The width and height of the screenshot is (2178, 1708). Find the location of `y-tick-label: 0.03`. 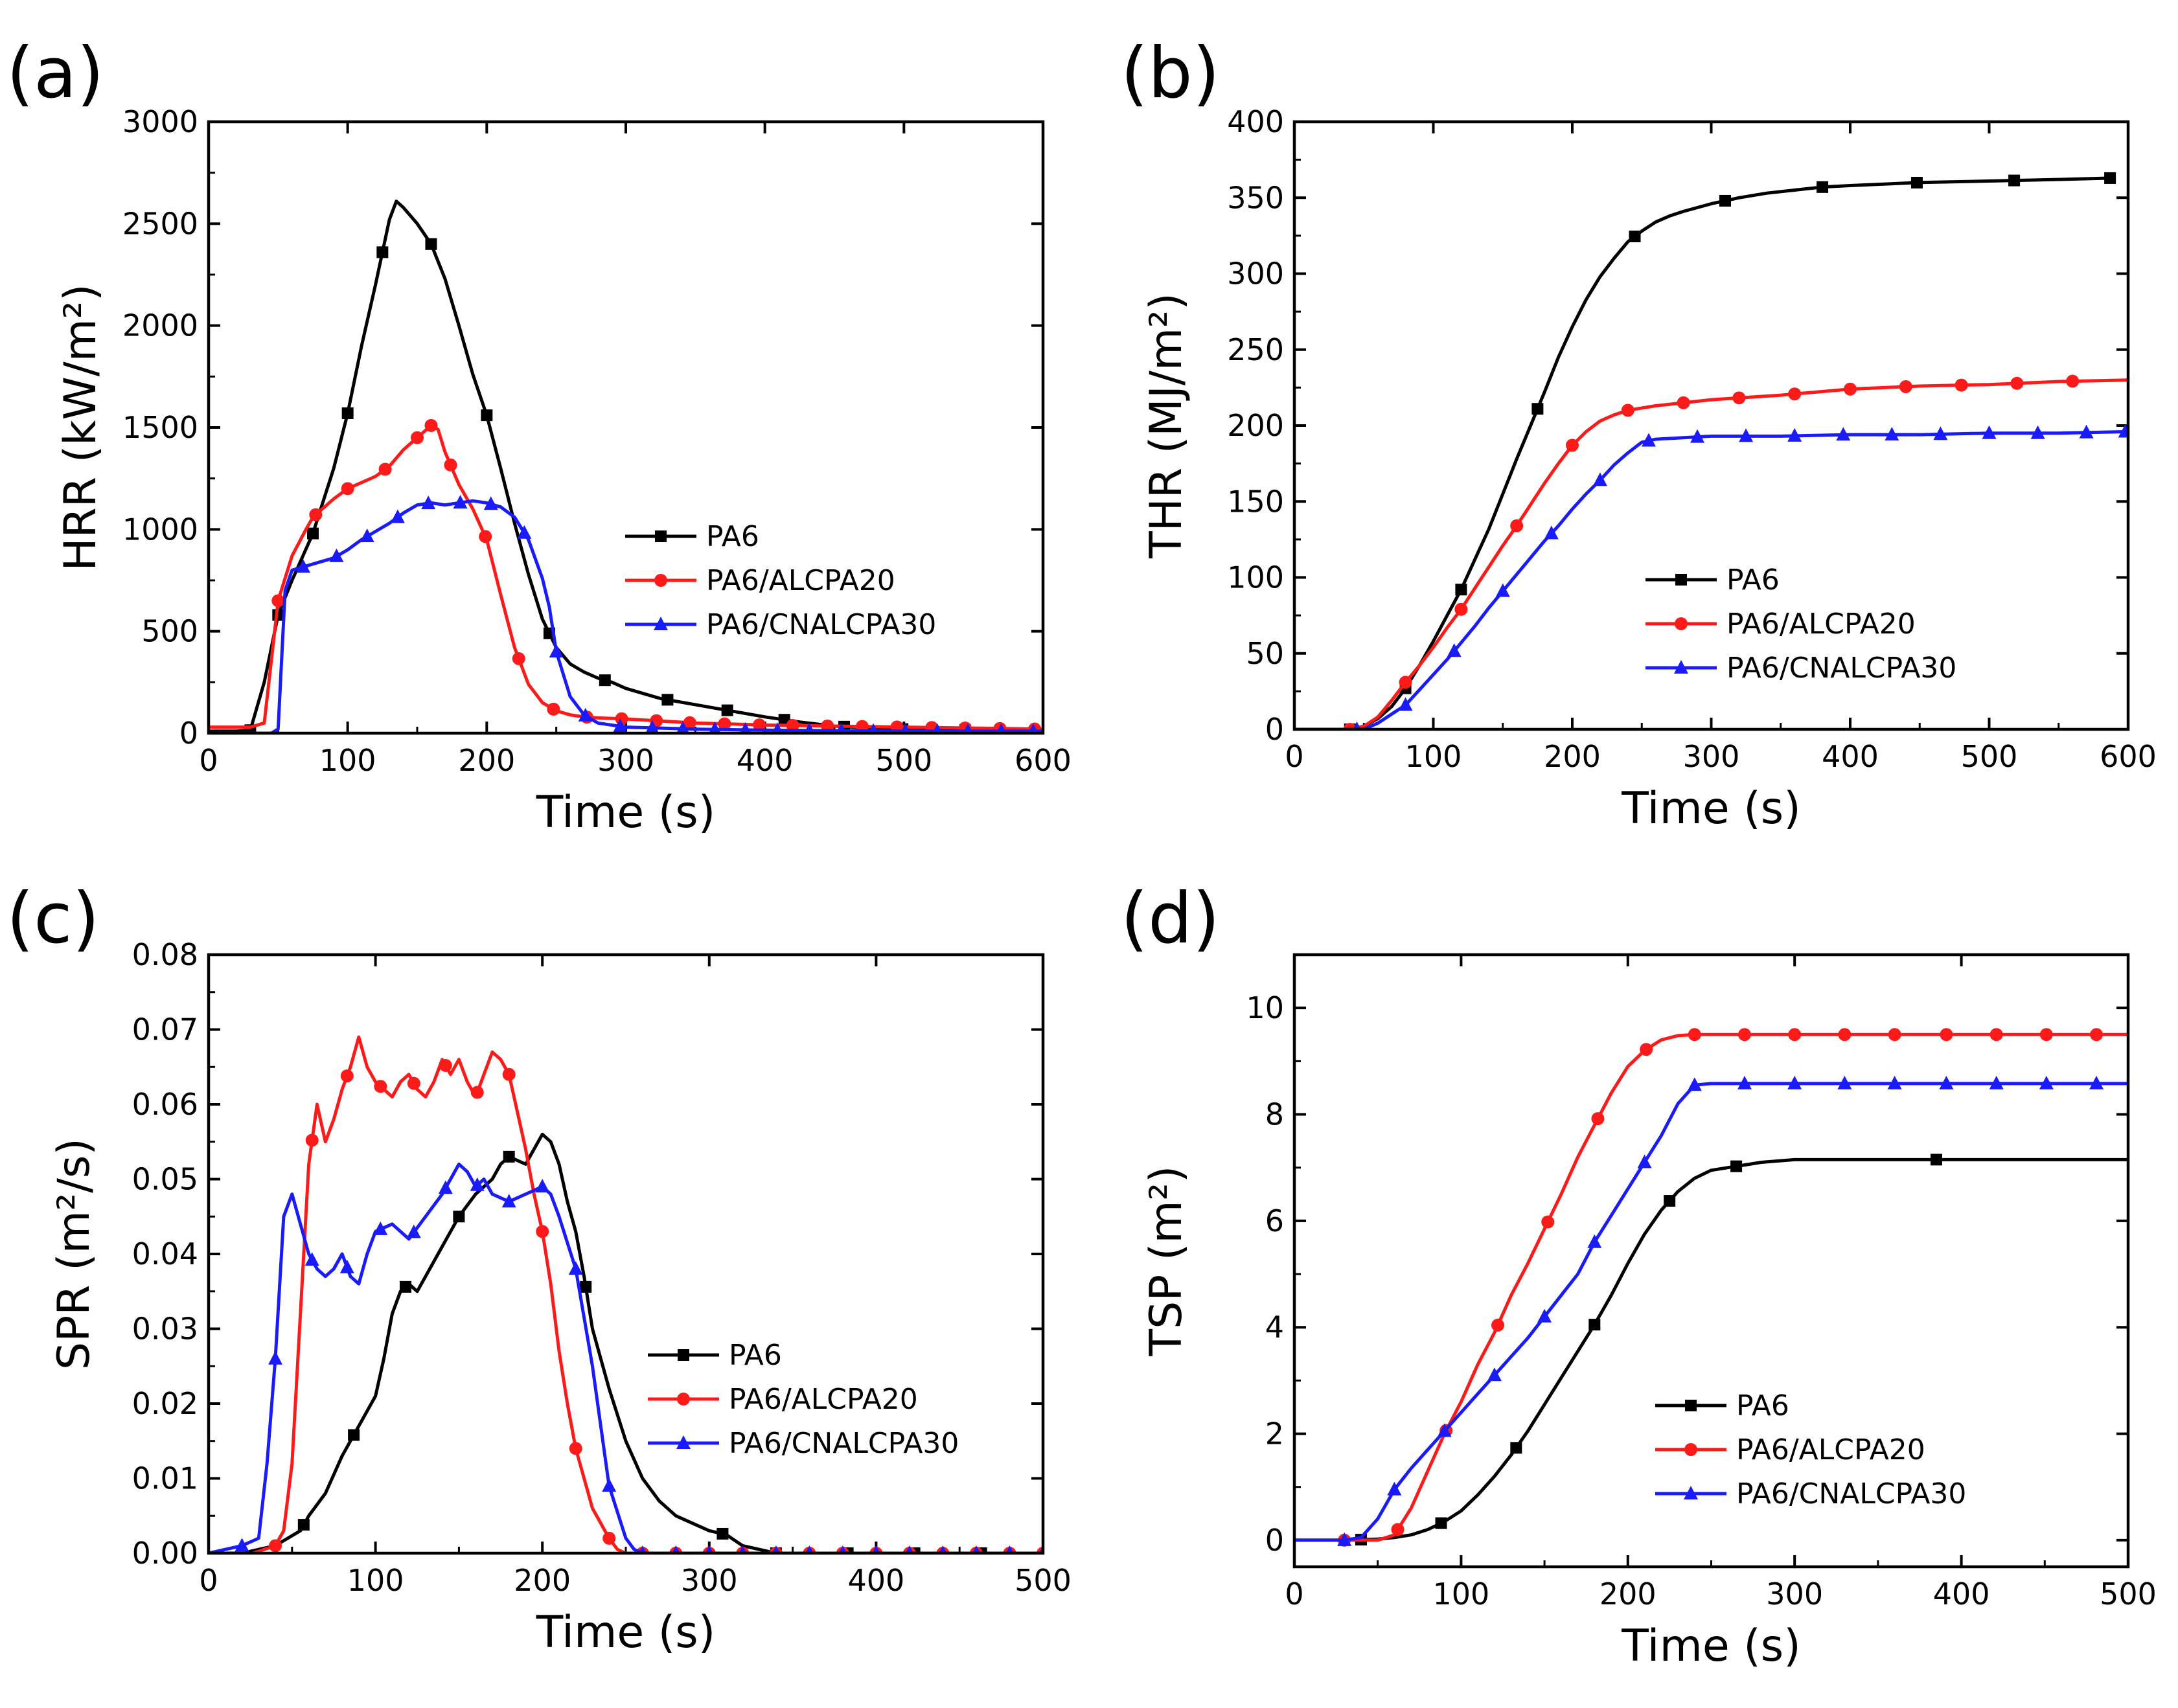

y-tick-label: 0.03 is located at coordinates (165, 1329).